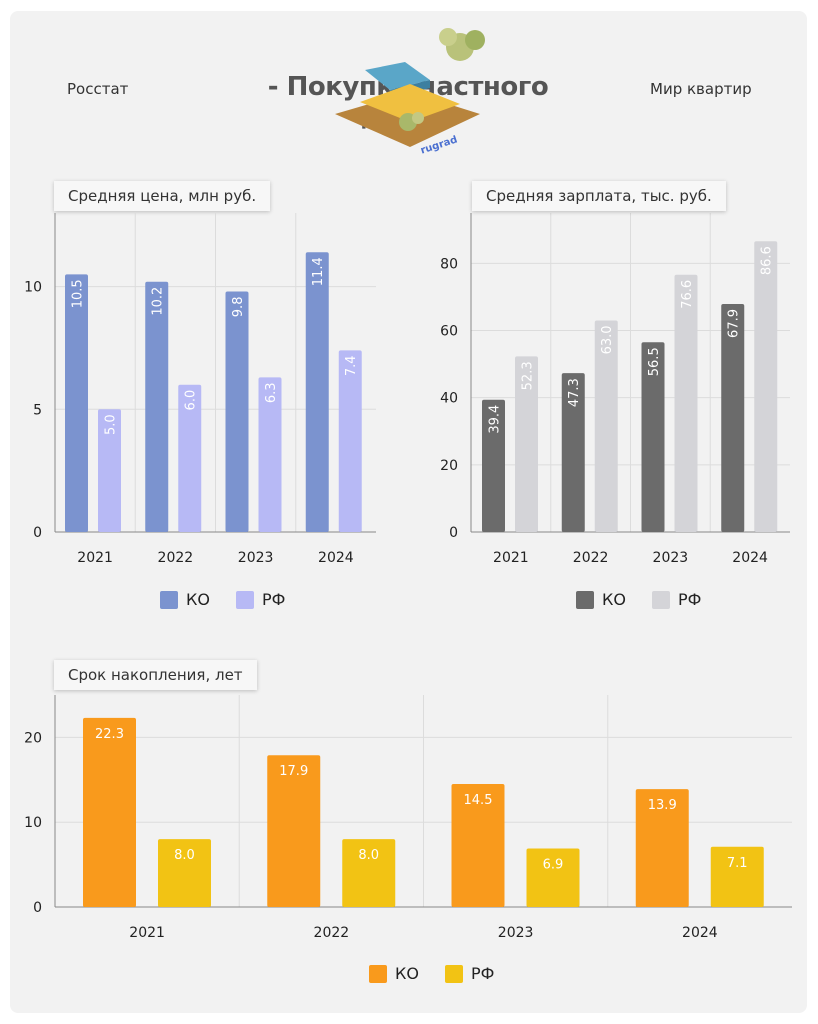  Describe the element at coordinates (37, 908) in the screenshot. I see `years-y-tick-label: 0` at that location.